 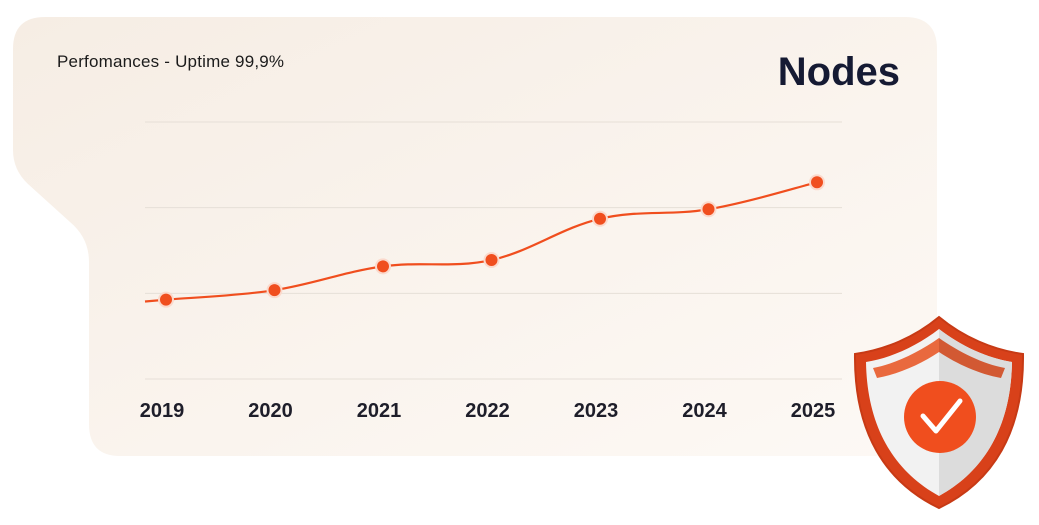 I want to click on x-tick-label: 2019, so click(x=162, y=411).